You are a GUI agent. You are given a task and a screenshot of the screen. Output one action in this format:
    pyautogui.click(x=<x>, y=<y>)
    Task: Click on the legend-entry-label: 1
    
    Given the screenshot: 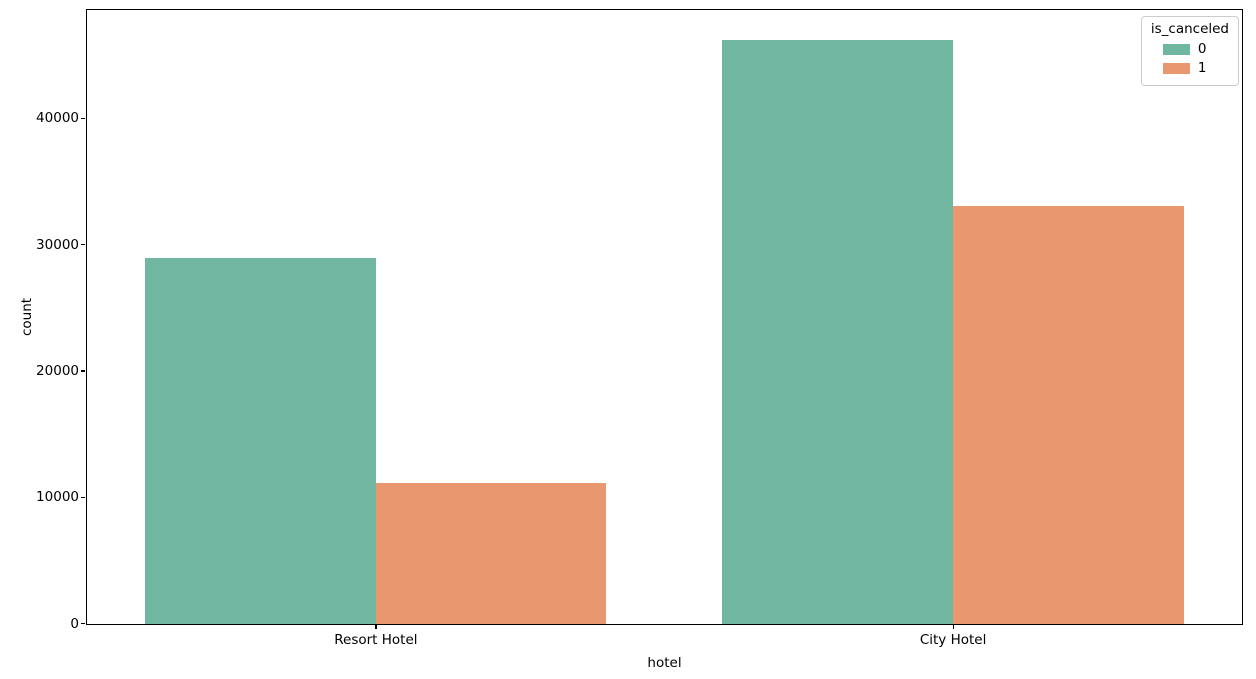 What is the action you would take?
    pyautogui.click(x=1202, y=68)
    